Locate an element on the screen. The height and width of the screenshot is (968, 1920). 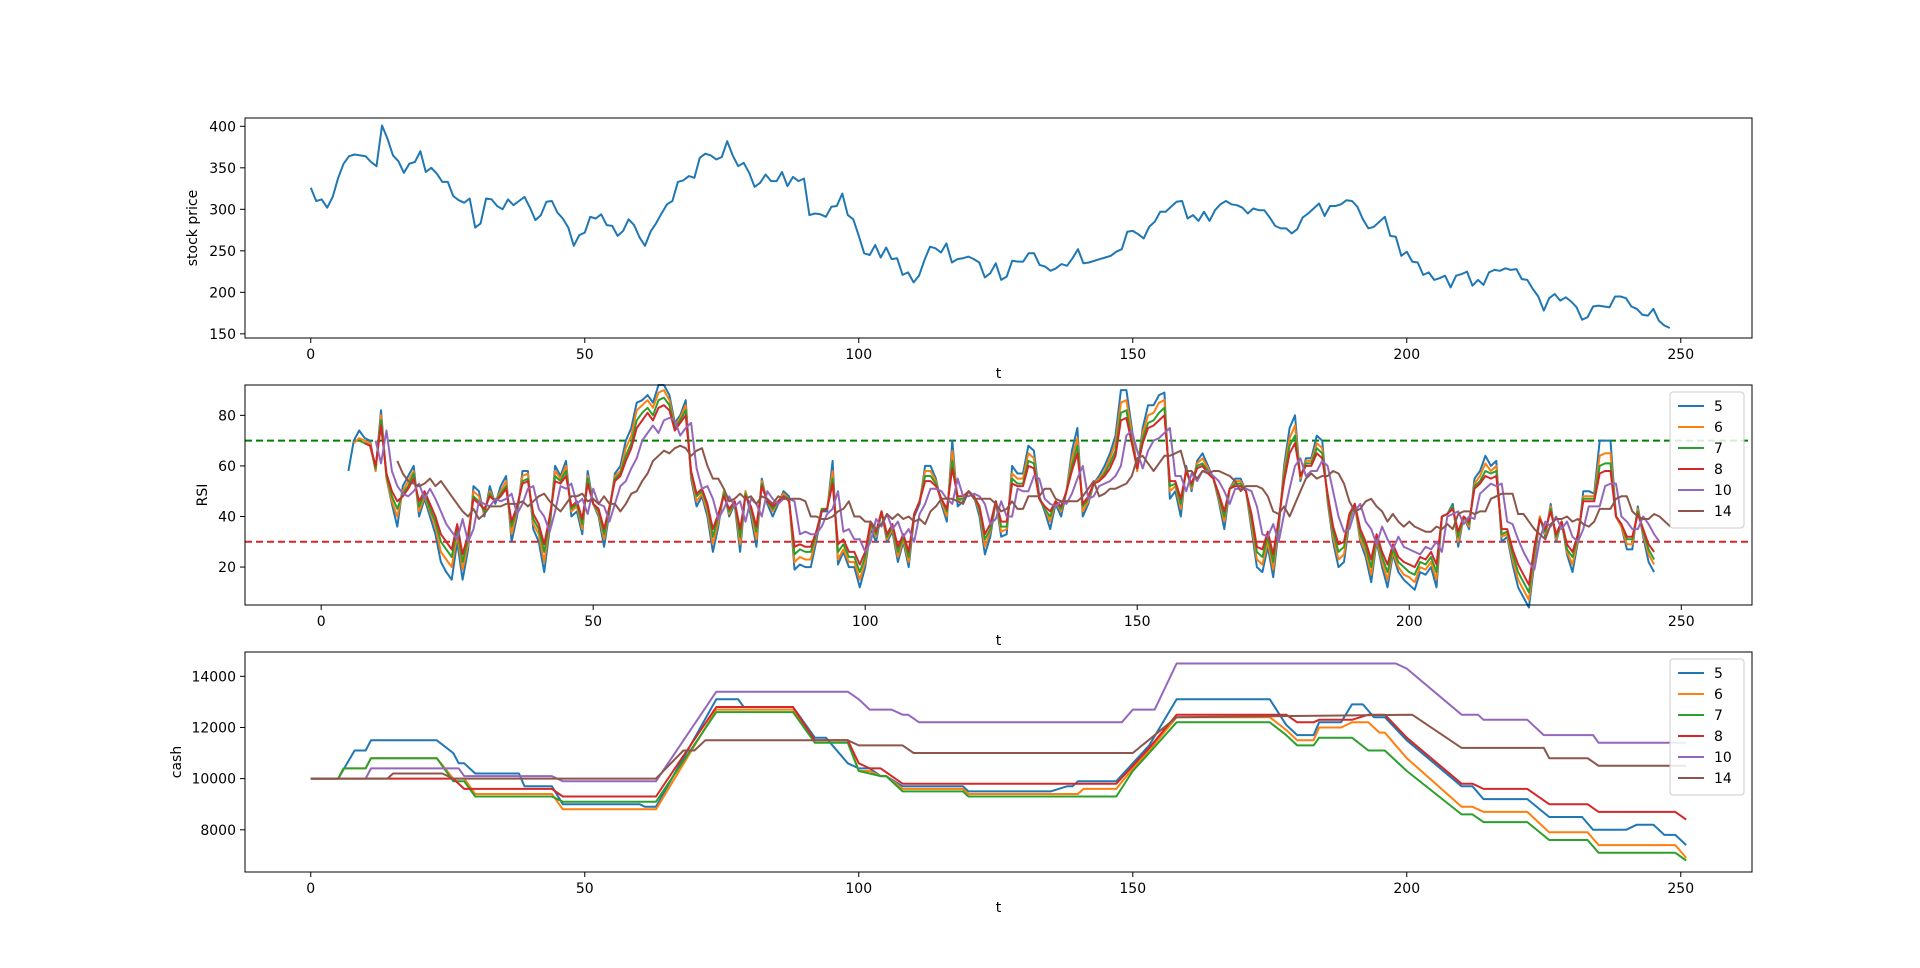
y-tick-label: 20 is located at coordinates (227, 568).